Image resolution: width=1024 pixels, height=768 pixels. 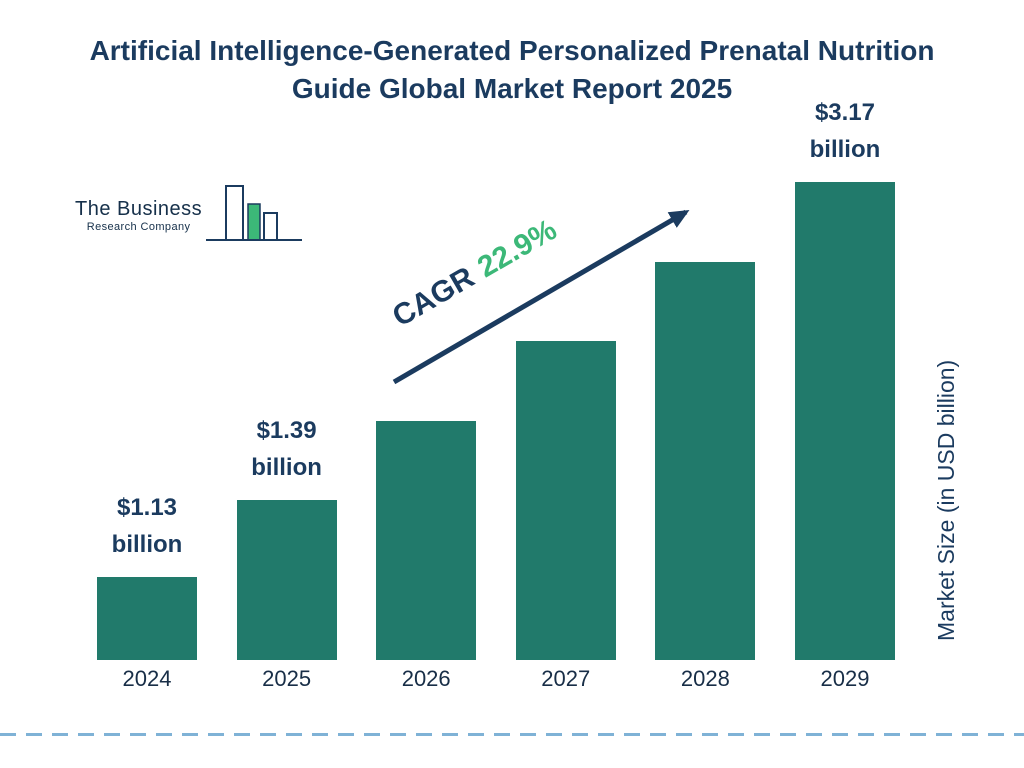 I want to click on bar-chart-logo-icon, so click(x=254, y=213).